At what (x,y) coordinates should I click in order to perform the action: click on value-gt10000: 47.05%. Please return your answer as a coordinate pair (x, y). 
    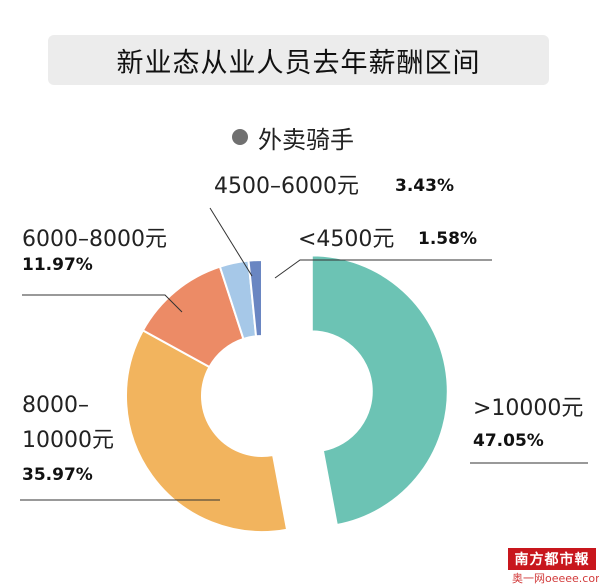
    Looking at the image, I should click on (508, 441).